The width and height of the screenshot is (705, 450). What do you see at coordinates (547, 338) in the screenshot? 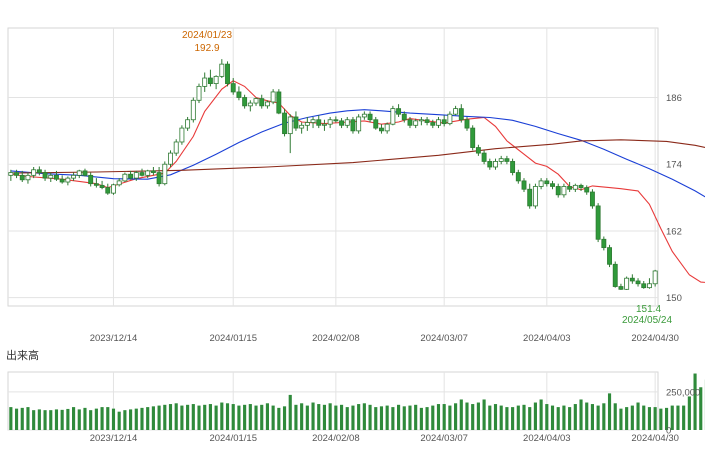
I see `date-tick-label: 2024/04/03` at bounding box center [547, 338].